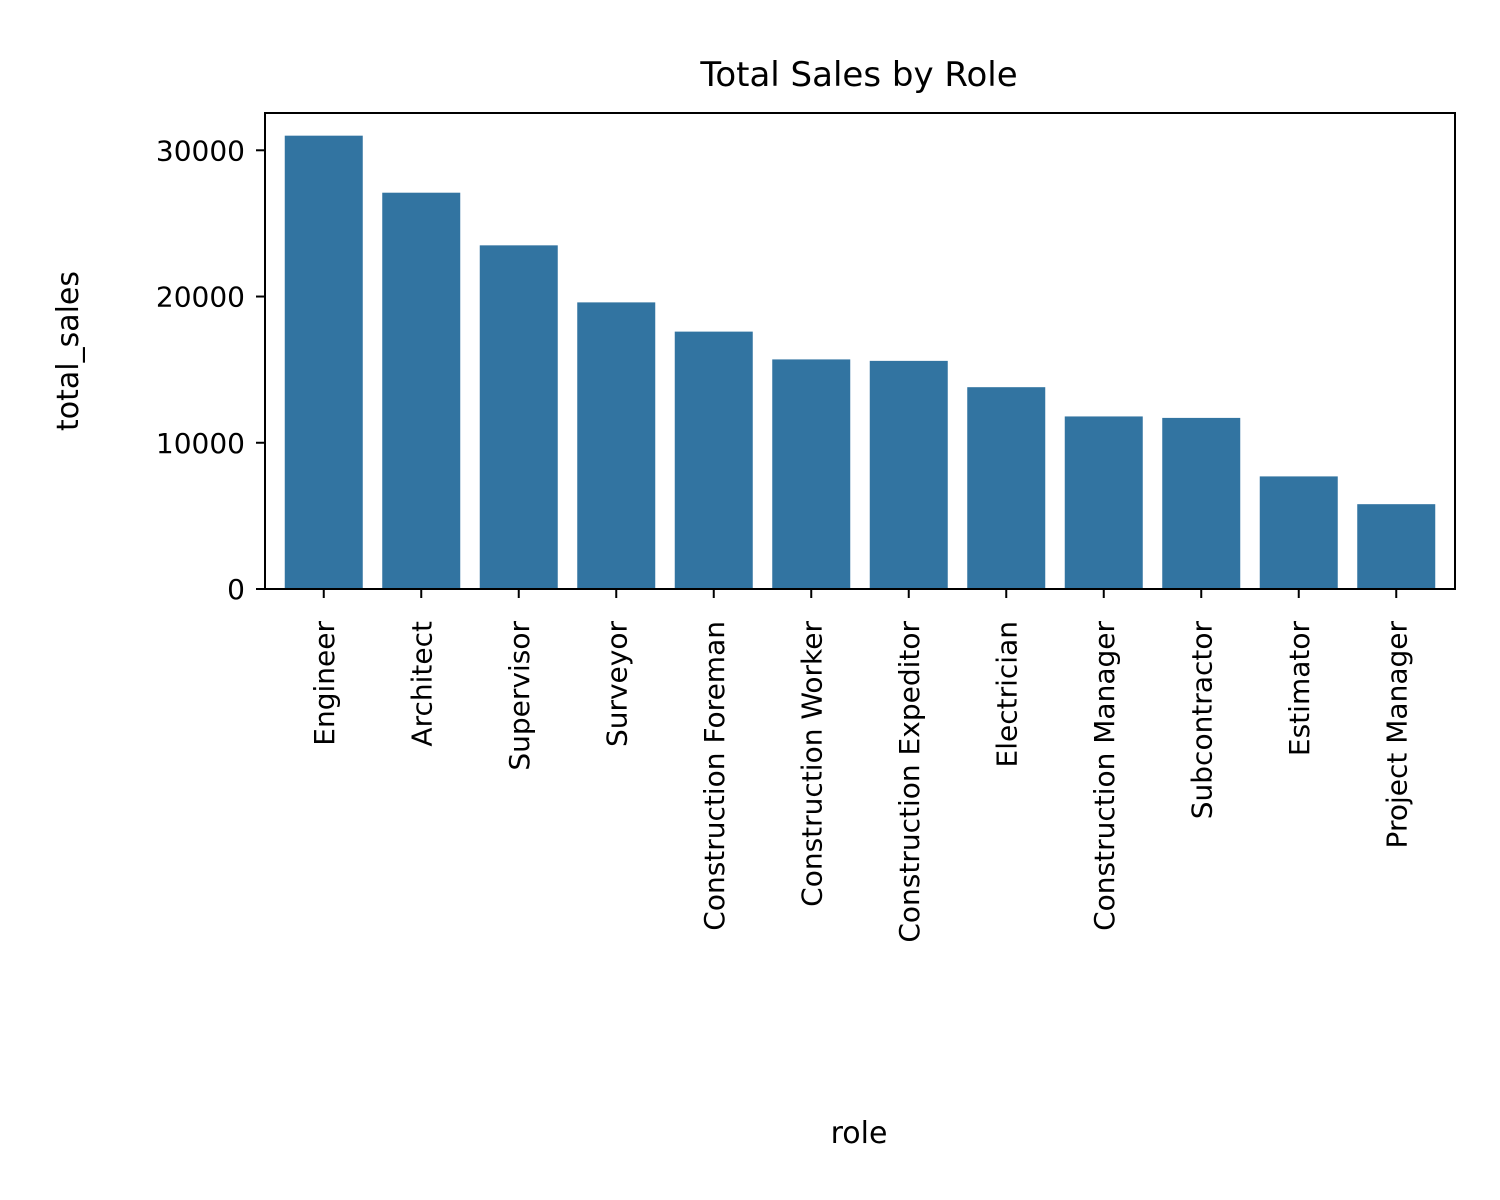 The image size is (1500, 1200). Describe the element at coordinates (68, 351) in the screenshot. I see `y-axis-label: total_sales` at that location.